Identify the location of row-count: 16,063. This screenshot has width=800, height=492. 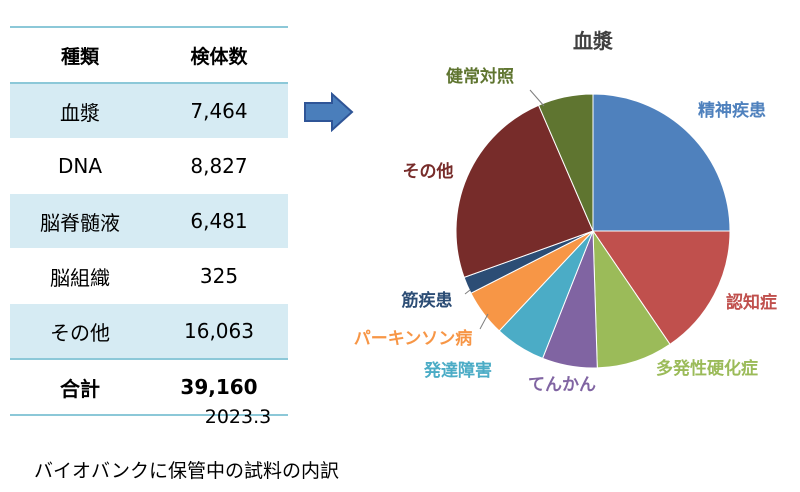
(219, 331).